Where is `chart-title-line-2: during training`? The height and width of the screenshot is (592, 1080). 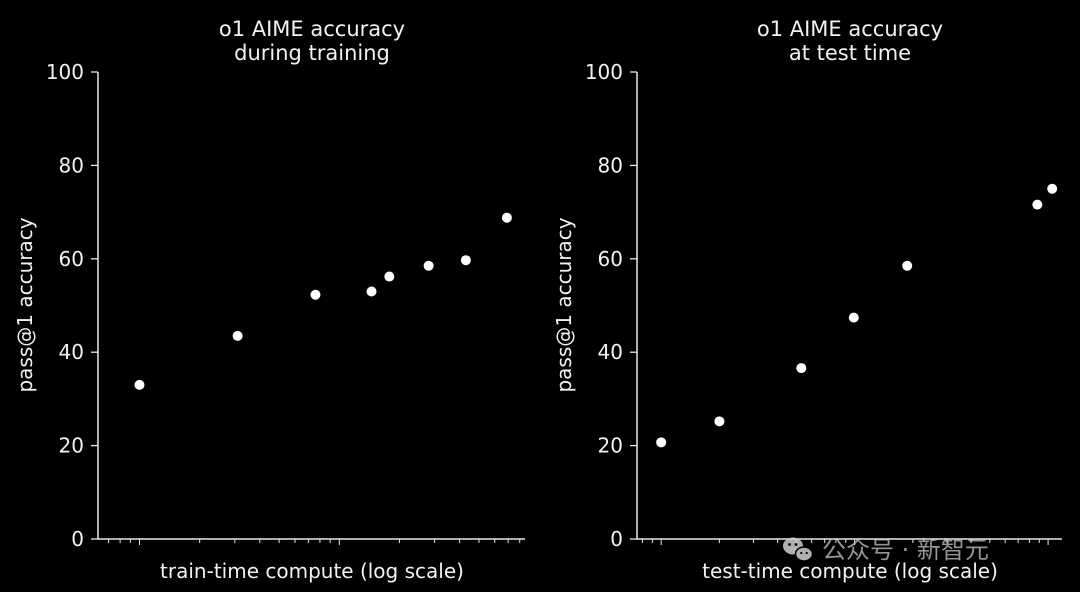 chart-title-line-2: during training is located at coordinates (312, 53).